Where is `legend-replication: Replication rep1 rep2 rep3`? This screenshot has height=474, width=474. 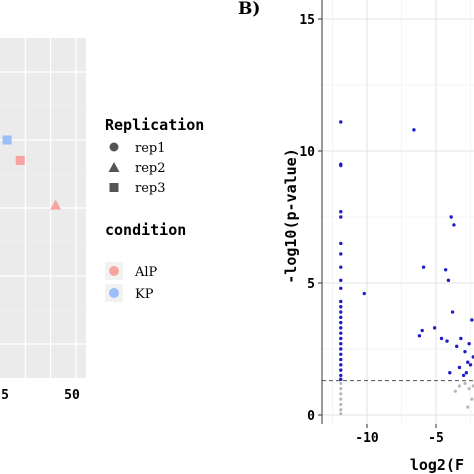
legend-replication: Replication rep1 rep2 rep3 is located at coordinates (154, 156).